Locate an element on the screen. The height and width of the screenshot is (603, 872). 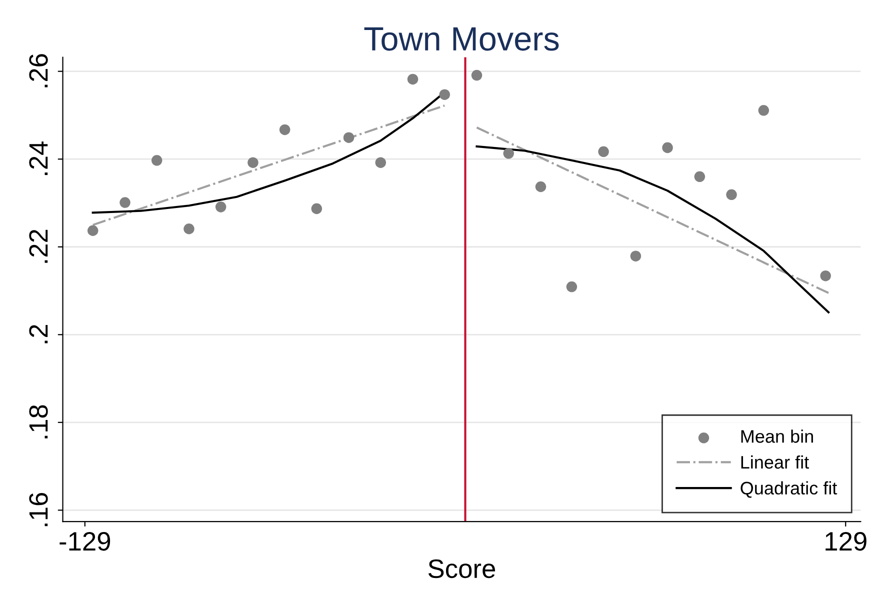
y-tick-label: .18 is located at coordinates (38, 421).